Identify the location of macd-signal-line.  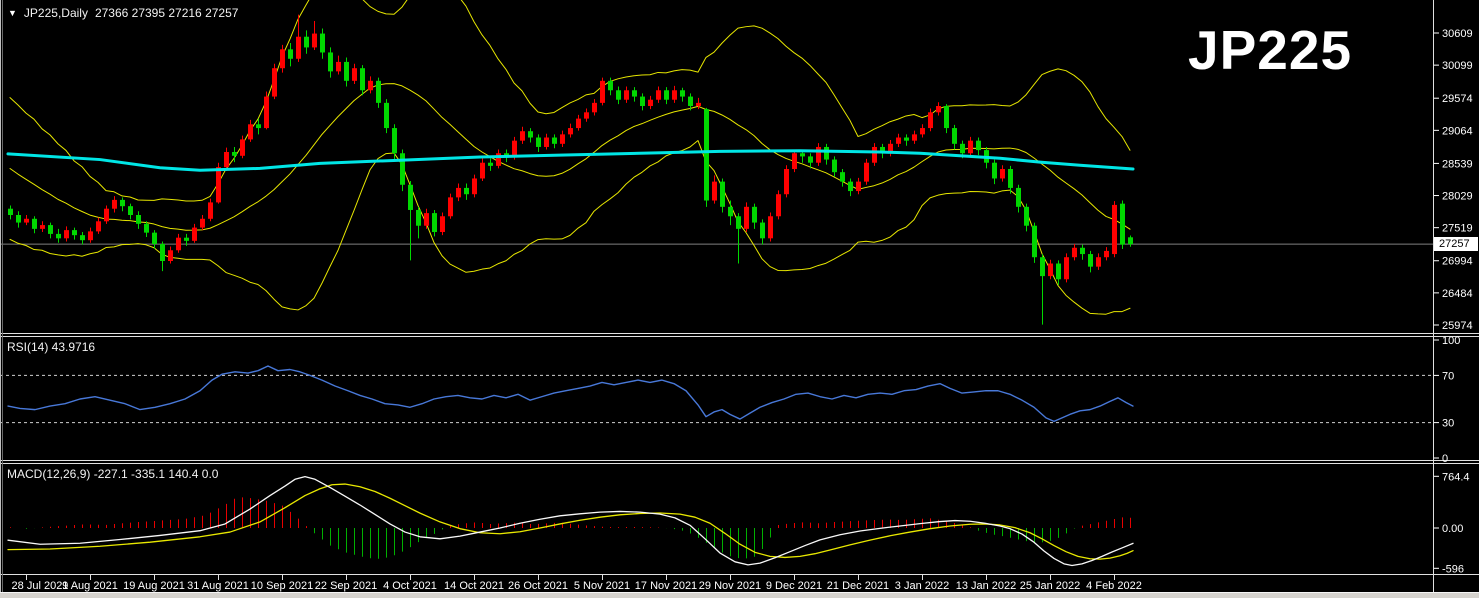
(570, 521).